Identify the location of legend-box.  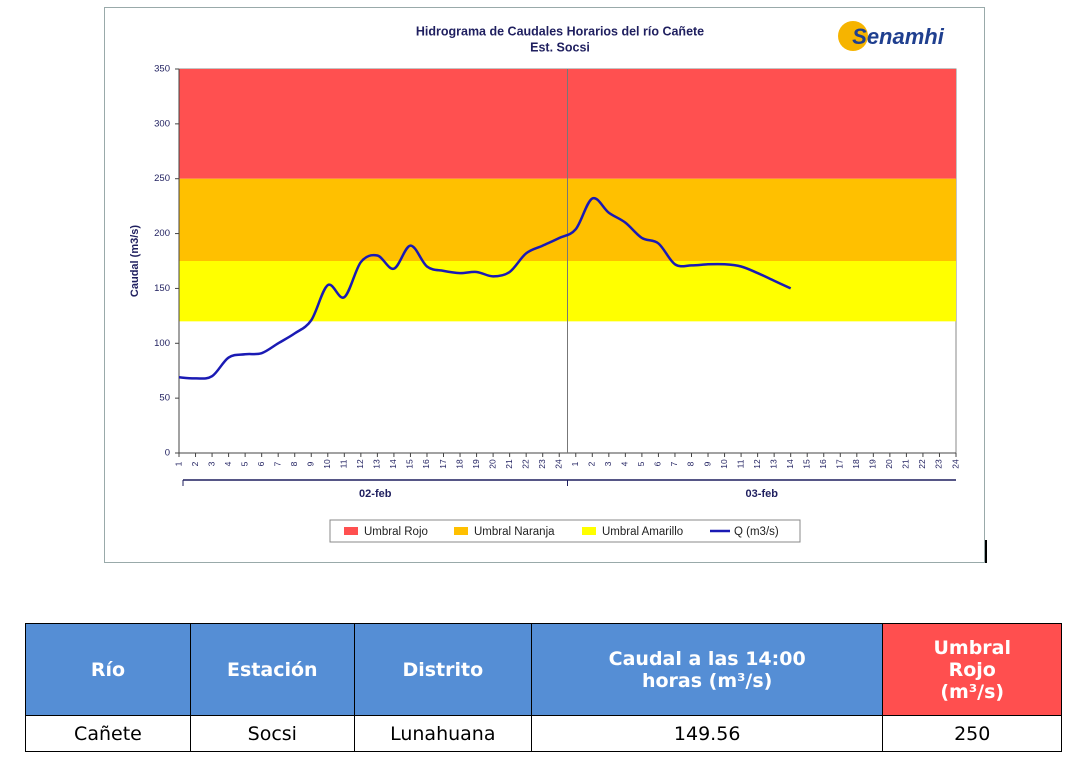
(565, 531).